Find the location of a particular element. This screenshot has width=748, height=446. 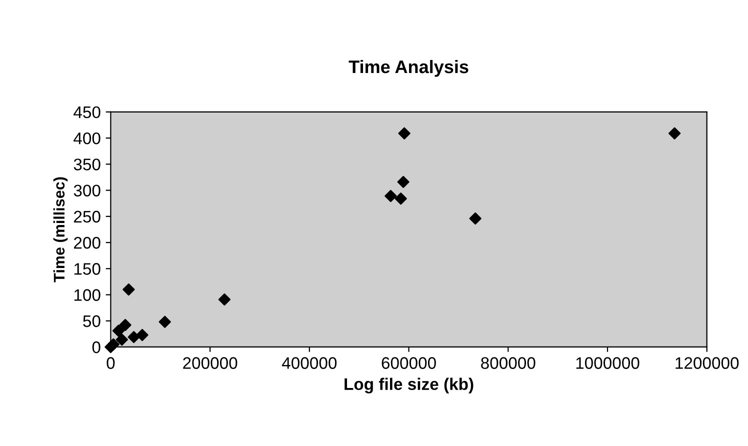

y-tick-label: 400 is located at coordinates (87, 138).